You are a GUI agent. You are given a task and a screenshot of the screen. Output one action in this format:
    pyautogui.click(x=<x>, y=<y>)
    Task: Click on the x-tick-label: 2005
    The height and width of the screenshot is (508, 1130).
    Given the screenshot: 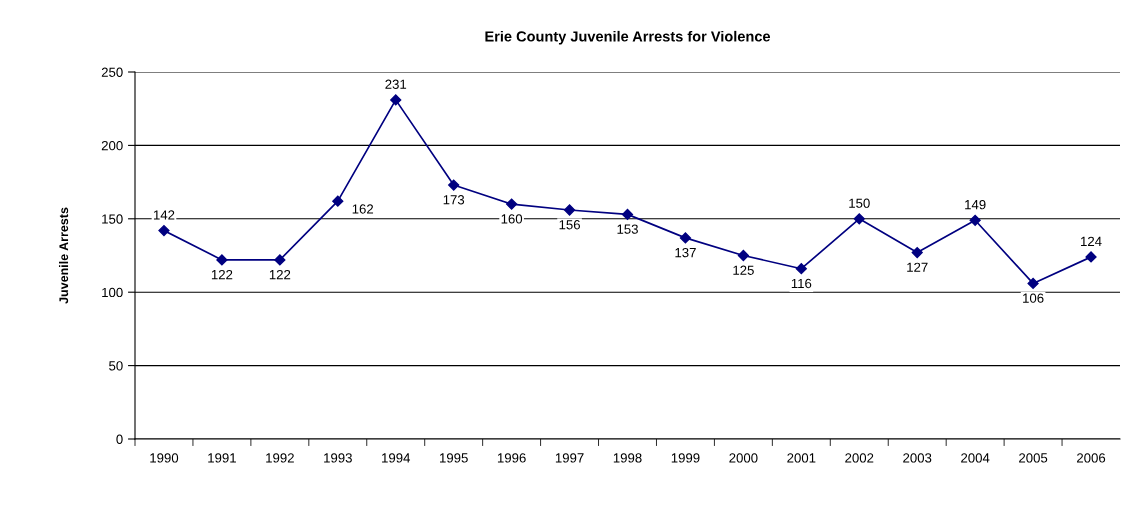 What is the action you would take?
    pyautogui.click(x=1033, y=458)
    